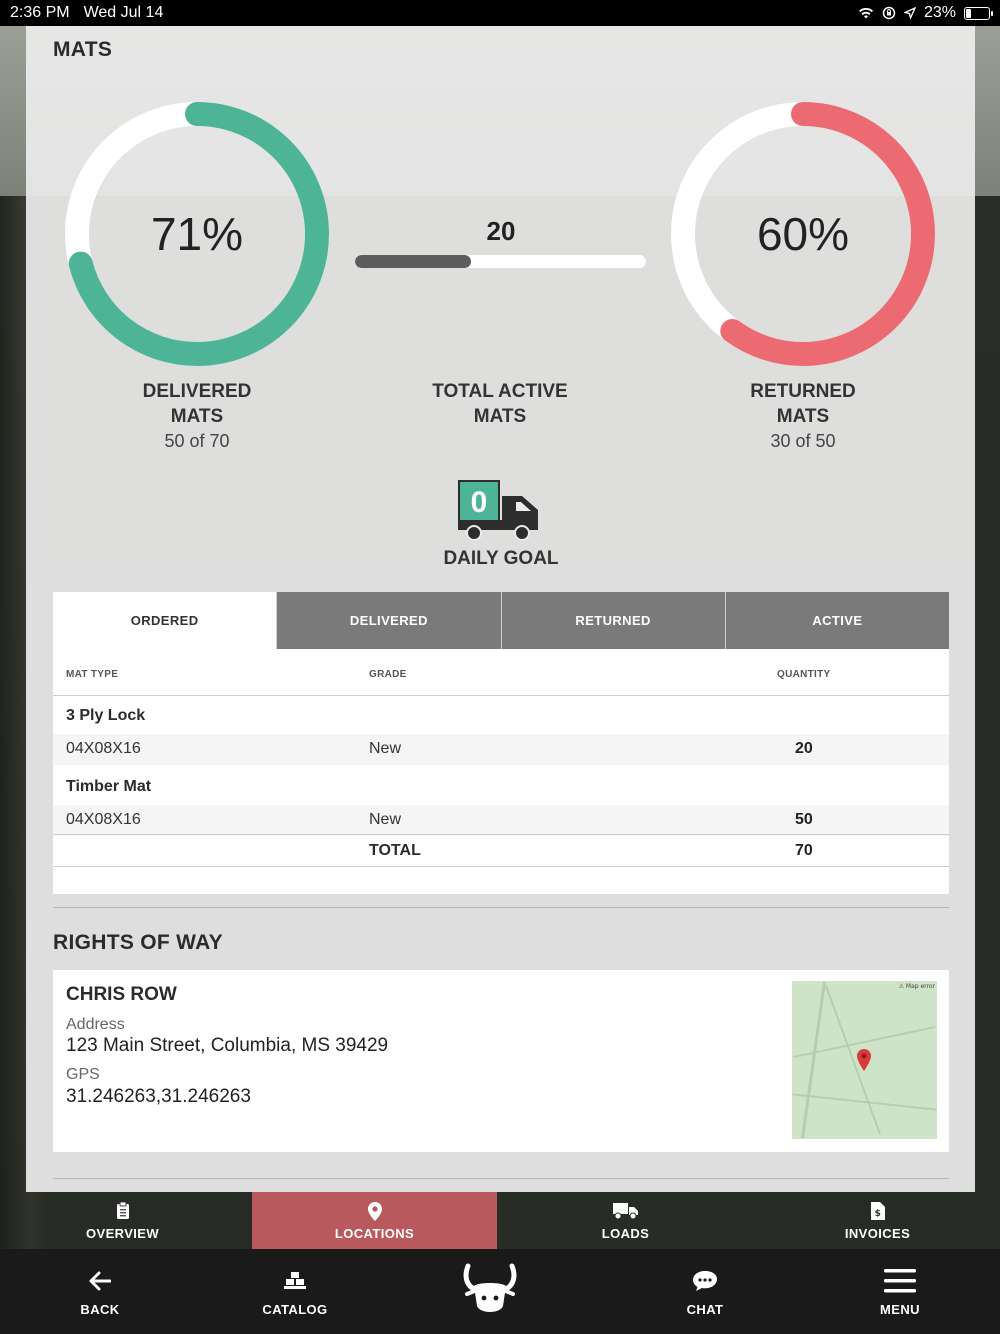  Describe the element at coordinates (413, 261) in the screenshot. I see `total-active-bar-fill` at that location.